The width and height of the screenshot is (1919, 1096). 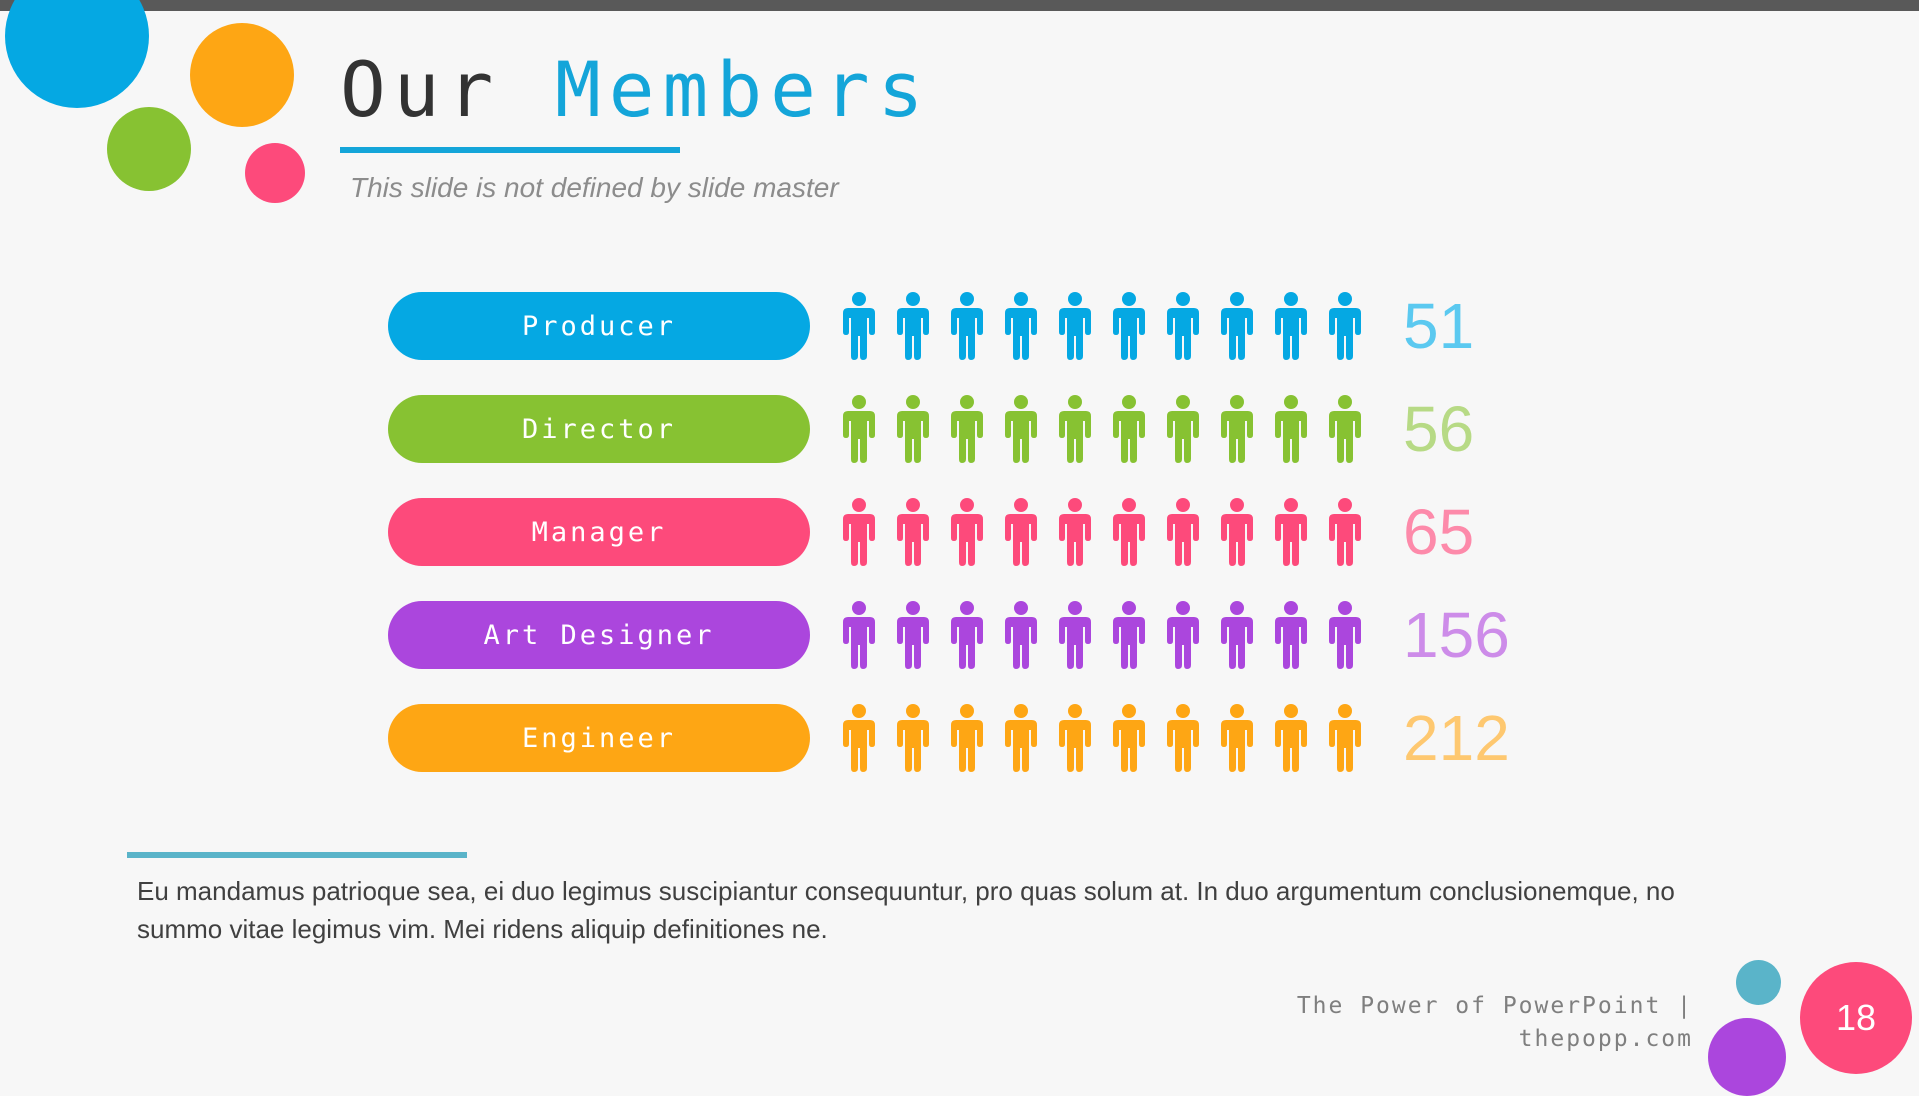 What do you see at coordinates (1856, 1018) in the screenshot?
I see `page-number: 18` at bounding box center [1856, 1018].